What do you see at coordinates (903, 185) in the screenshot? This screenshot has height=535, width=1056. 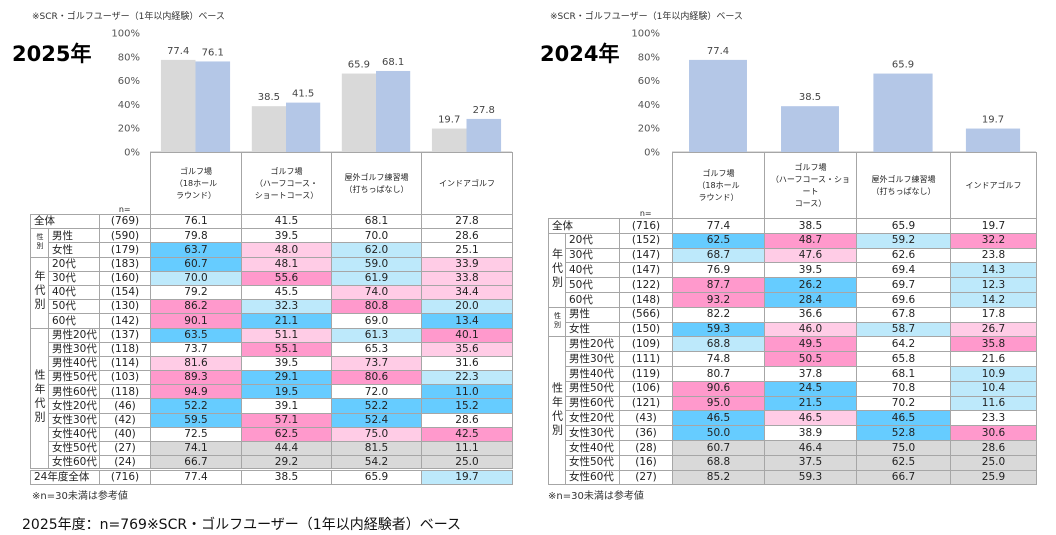 I see `column-header: 屋外ゴルフ練習場 （打ちっぱなし）` at bounding box center [903, 185].